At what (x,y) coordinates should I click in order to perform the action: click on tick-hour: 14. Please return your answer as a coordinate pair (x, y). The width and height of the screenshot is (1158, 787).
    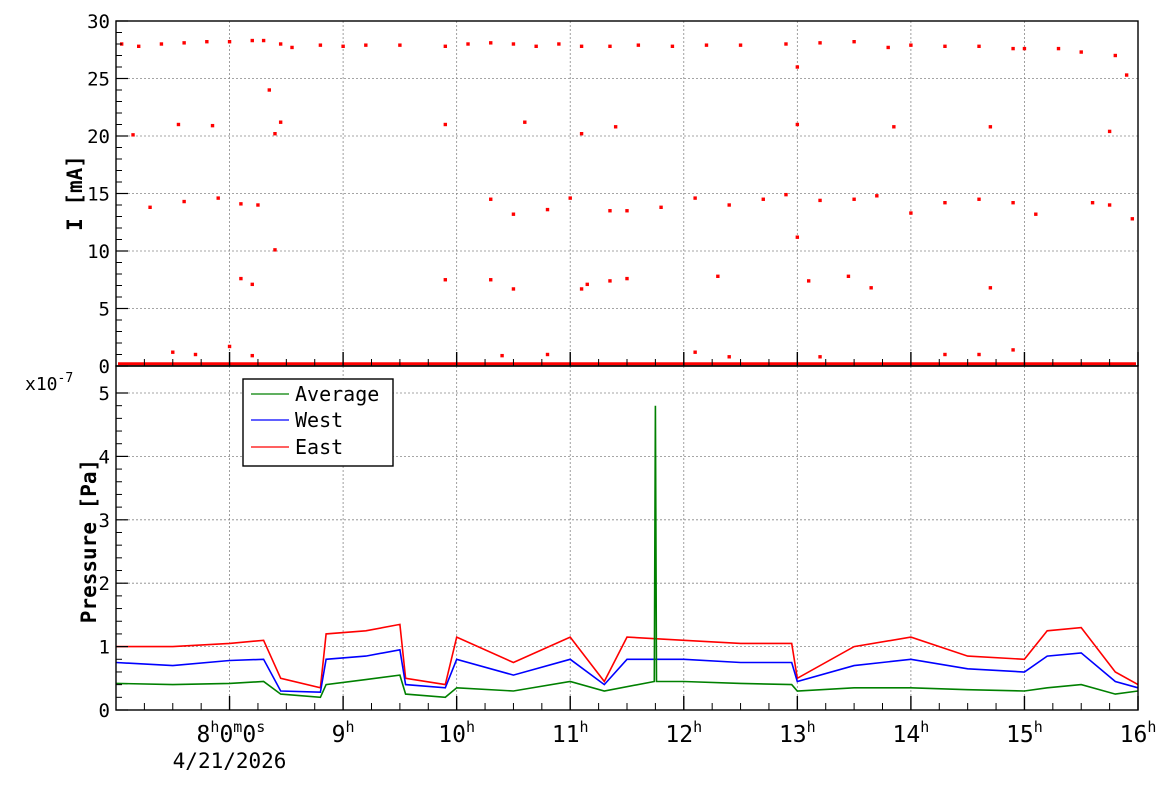
    Looking at the image, I should click on (907, 735).